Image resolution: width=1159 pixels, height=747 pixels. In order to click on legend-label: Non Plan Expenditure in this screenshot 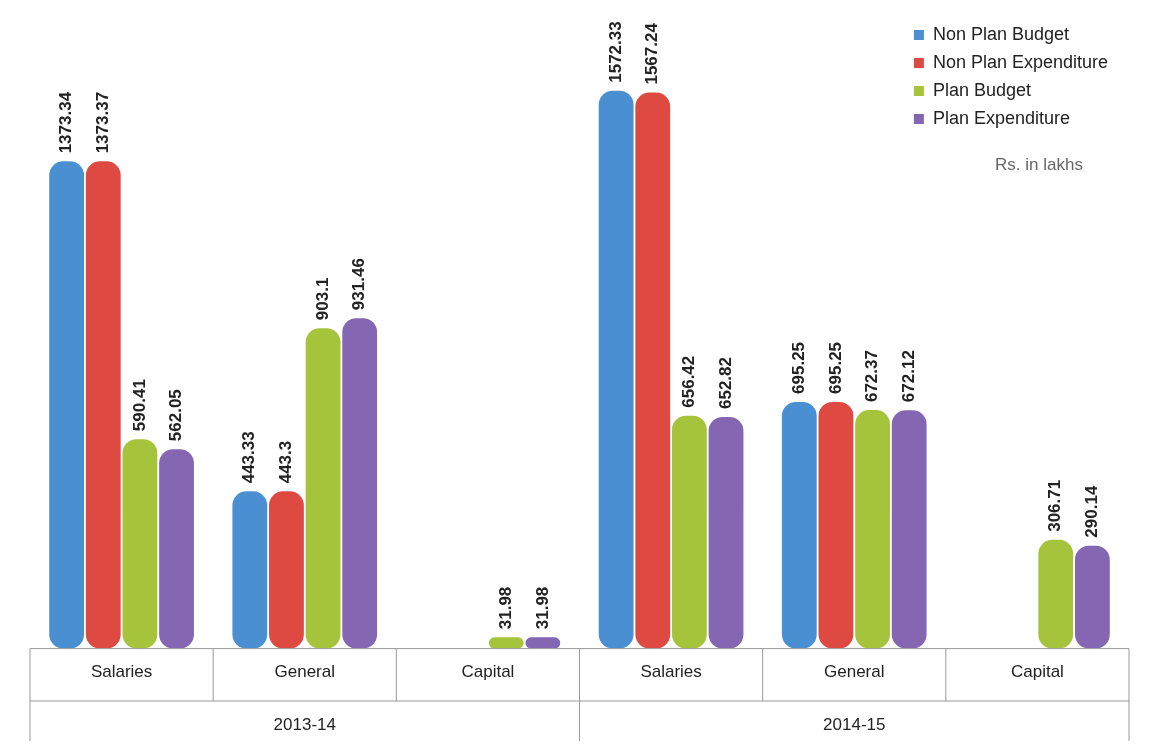, I will do `click(1020, 61)`.